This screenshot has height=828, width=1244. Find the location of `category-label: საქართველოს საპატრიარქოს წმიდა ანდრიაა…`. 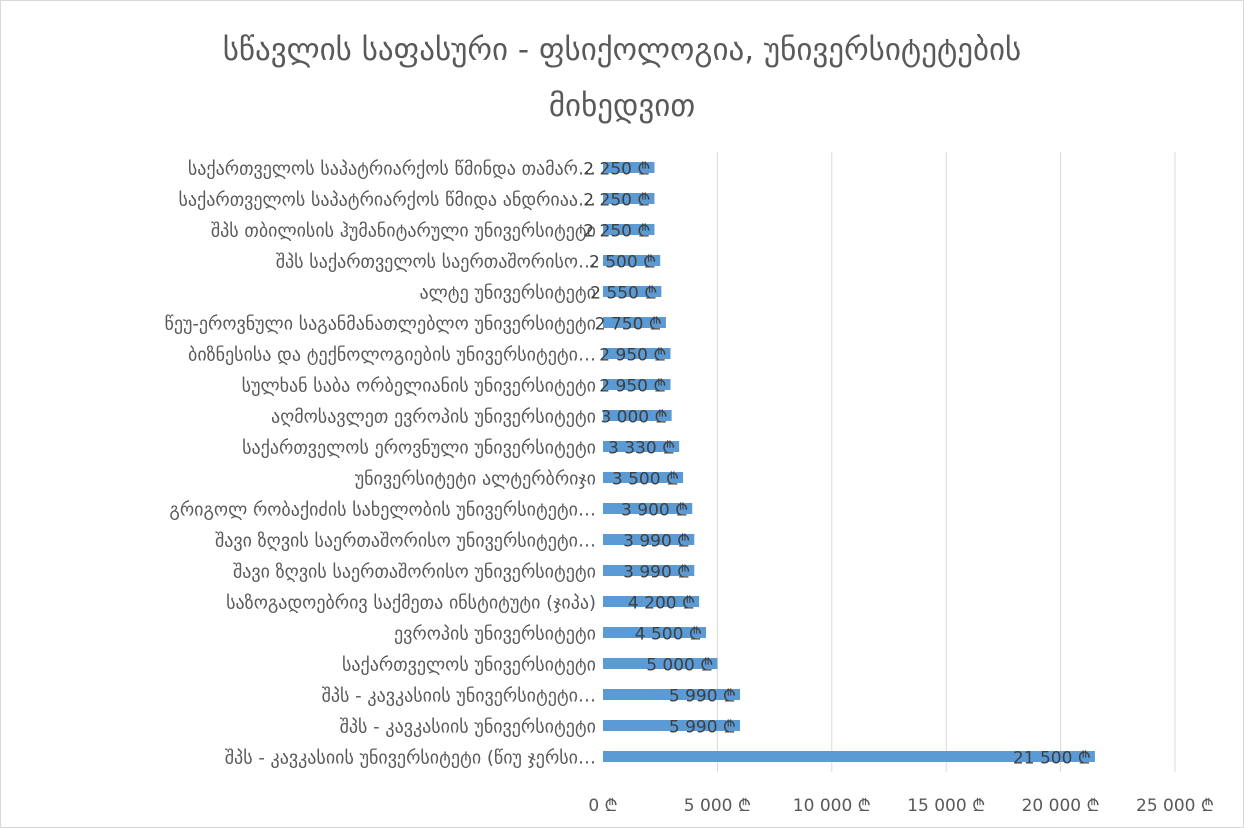

category-label: საქართველოს საპატრიარქოს წმიდა ანდრიაა… is located at coordinates (388, 200).